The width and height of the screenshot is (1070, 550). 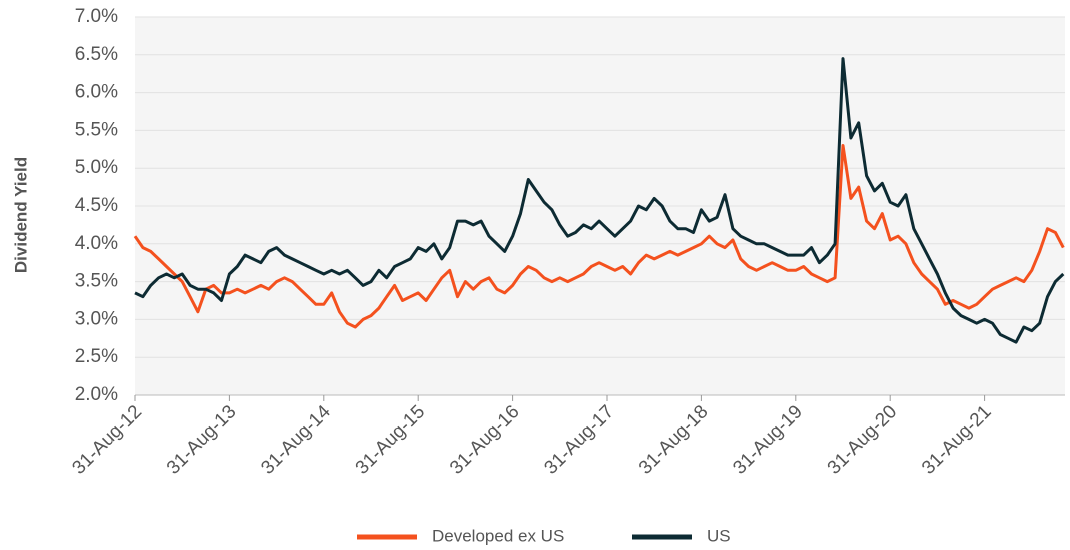 I want to click on legend-label: US, so click(x=719, y=535).